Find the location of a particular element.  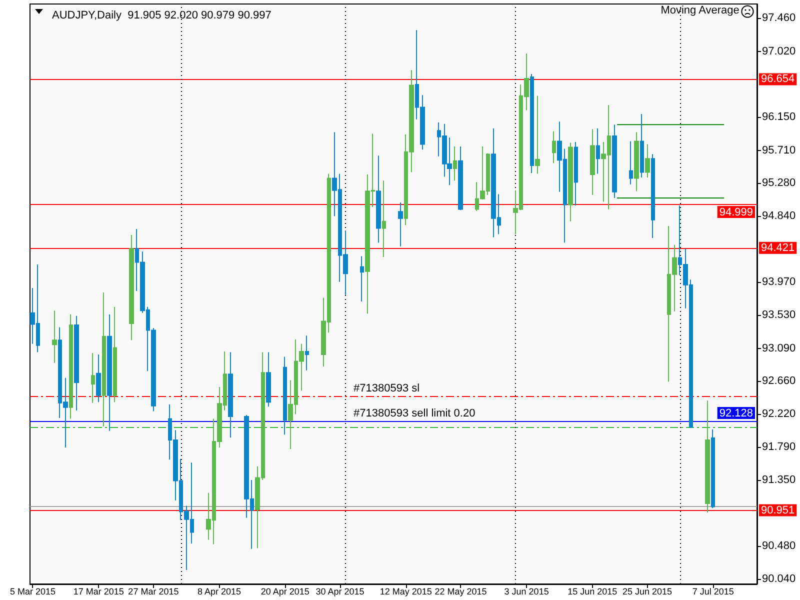

x-tick-label: 12 May 2015 is located at coordinates (406, 591).